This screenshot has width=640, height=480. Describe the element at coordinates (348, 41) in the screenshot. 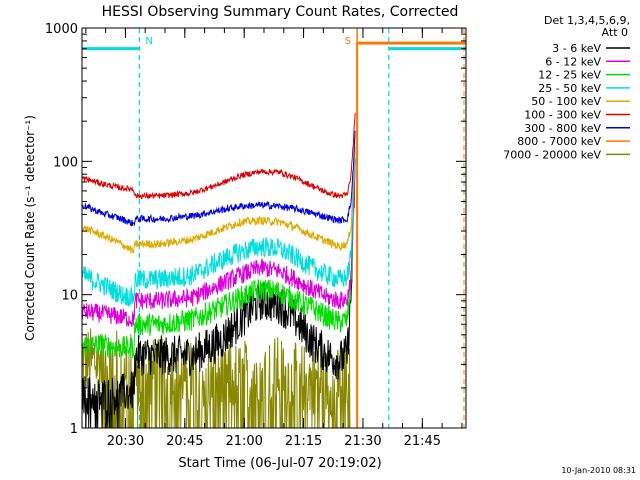

I see `marker-label: S` at that location.